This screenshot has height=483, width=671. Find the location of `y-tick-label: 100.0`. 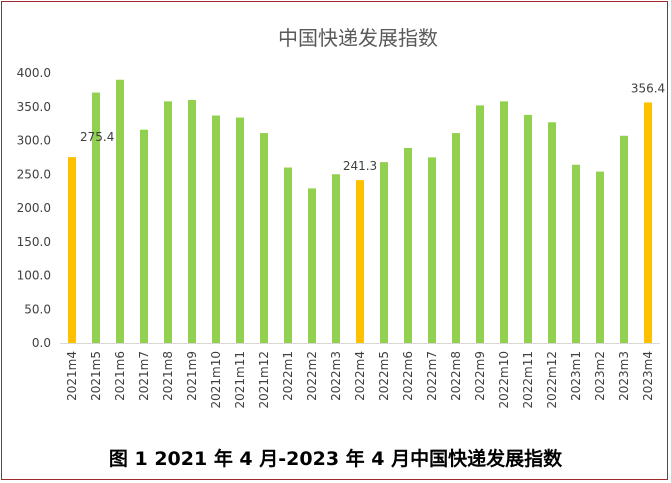

y-tick-label: 100.0 is located at coordinates (34, 276).